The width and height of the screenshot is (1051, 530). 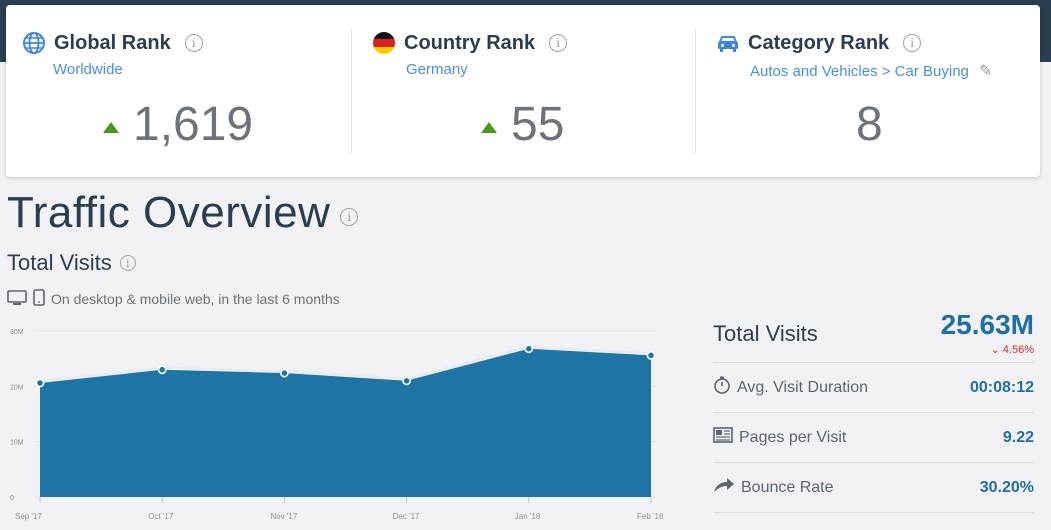 I want to click on metric-avg-duration-label-wrap: Avg. Visit Duration, so click(x=790, y=387).